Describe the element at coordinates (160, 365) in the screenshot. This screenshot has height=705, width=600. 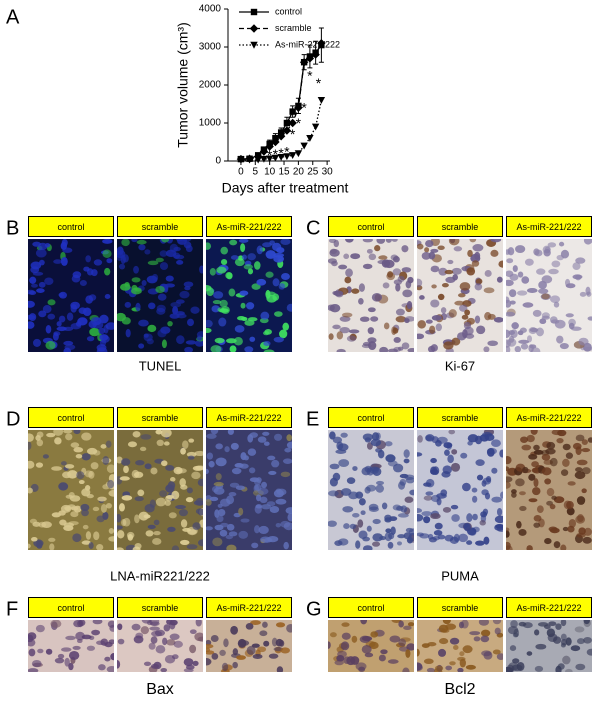
I see `panel-caption: TUNEL` at that location.